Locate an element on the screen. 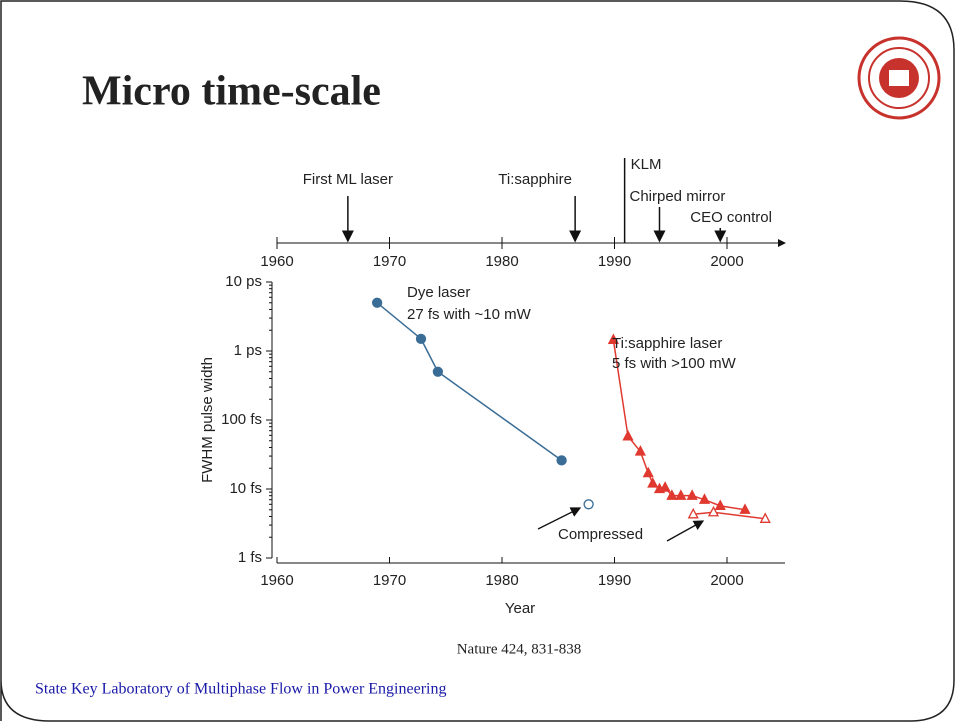  y-tick-label: 10 ps is located at coordinates (243, 281).